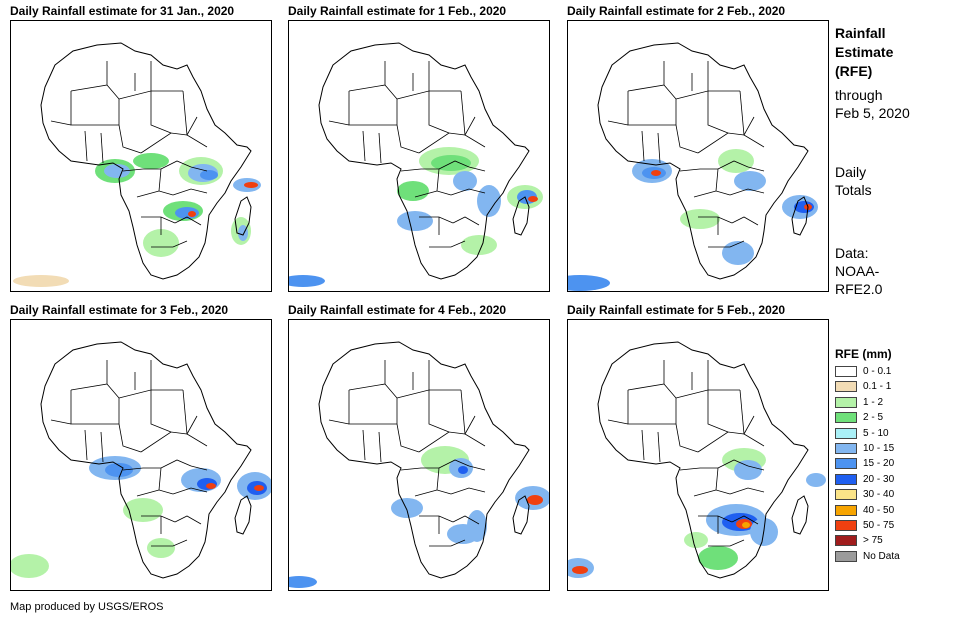  What do you see at coordinates (897, 449) in the screenshot?
I see `legend-item: 10 - 15` at bounding box center [897, 449].